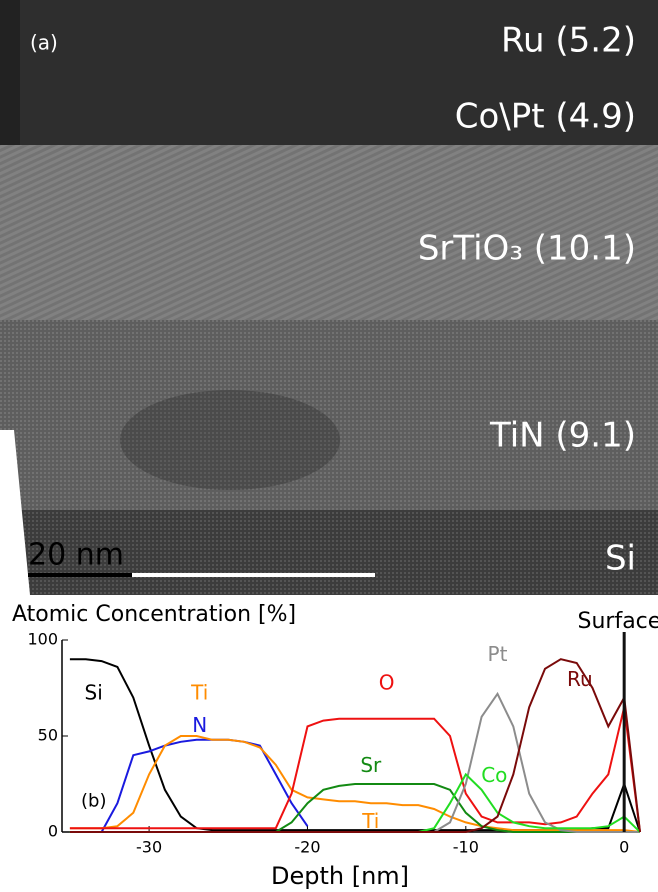 Image resolution: width=658 pixels, height=892 pixels. I want to click on y-tick-label: 100, so click(42, 639).